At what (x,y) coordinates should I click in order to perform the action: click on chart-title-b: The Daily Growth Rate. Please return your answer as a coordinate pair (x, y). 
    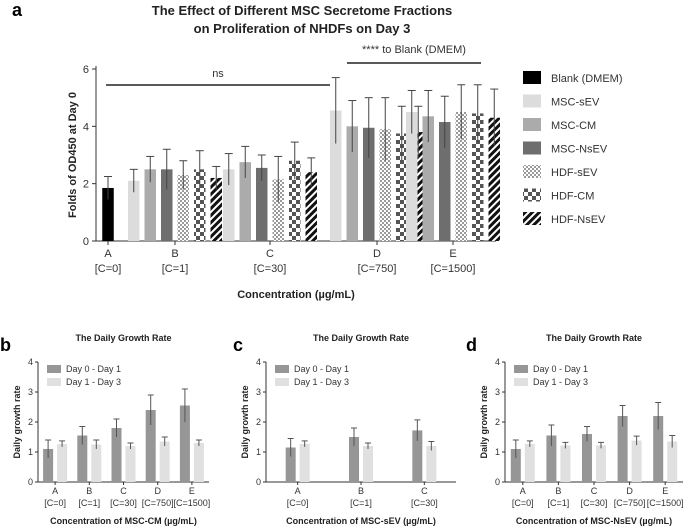
    Looking at the image, I should click on (123, 338).